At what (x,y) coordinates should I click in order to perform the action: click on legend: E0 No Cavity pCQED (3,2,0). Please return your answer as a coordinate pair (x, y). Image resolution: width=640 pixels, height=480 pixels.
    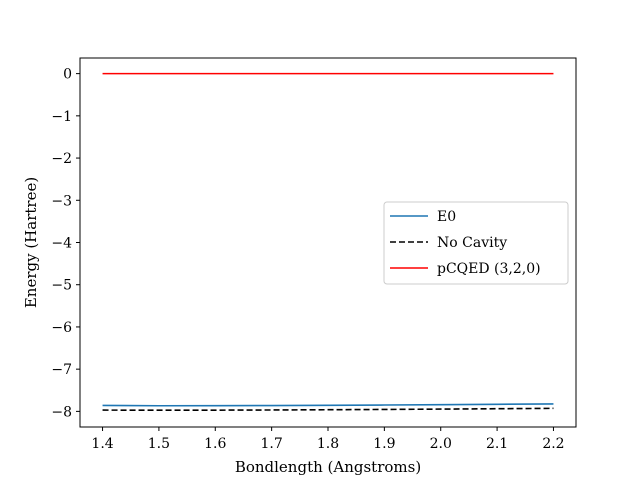
    Looking at the image, I should click on (476, 243).